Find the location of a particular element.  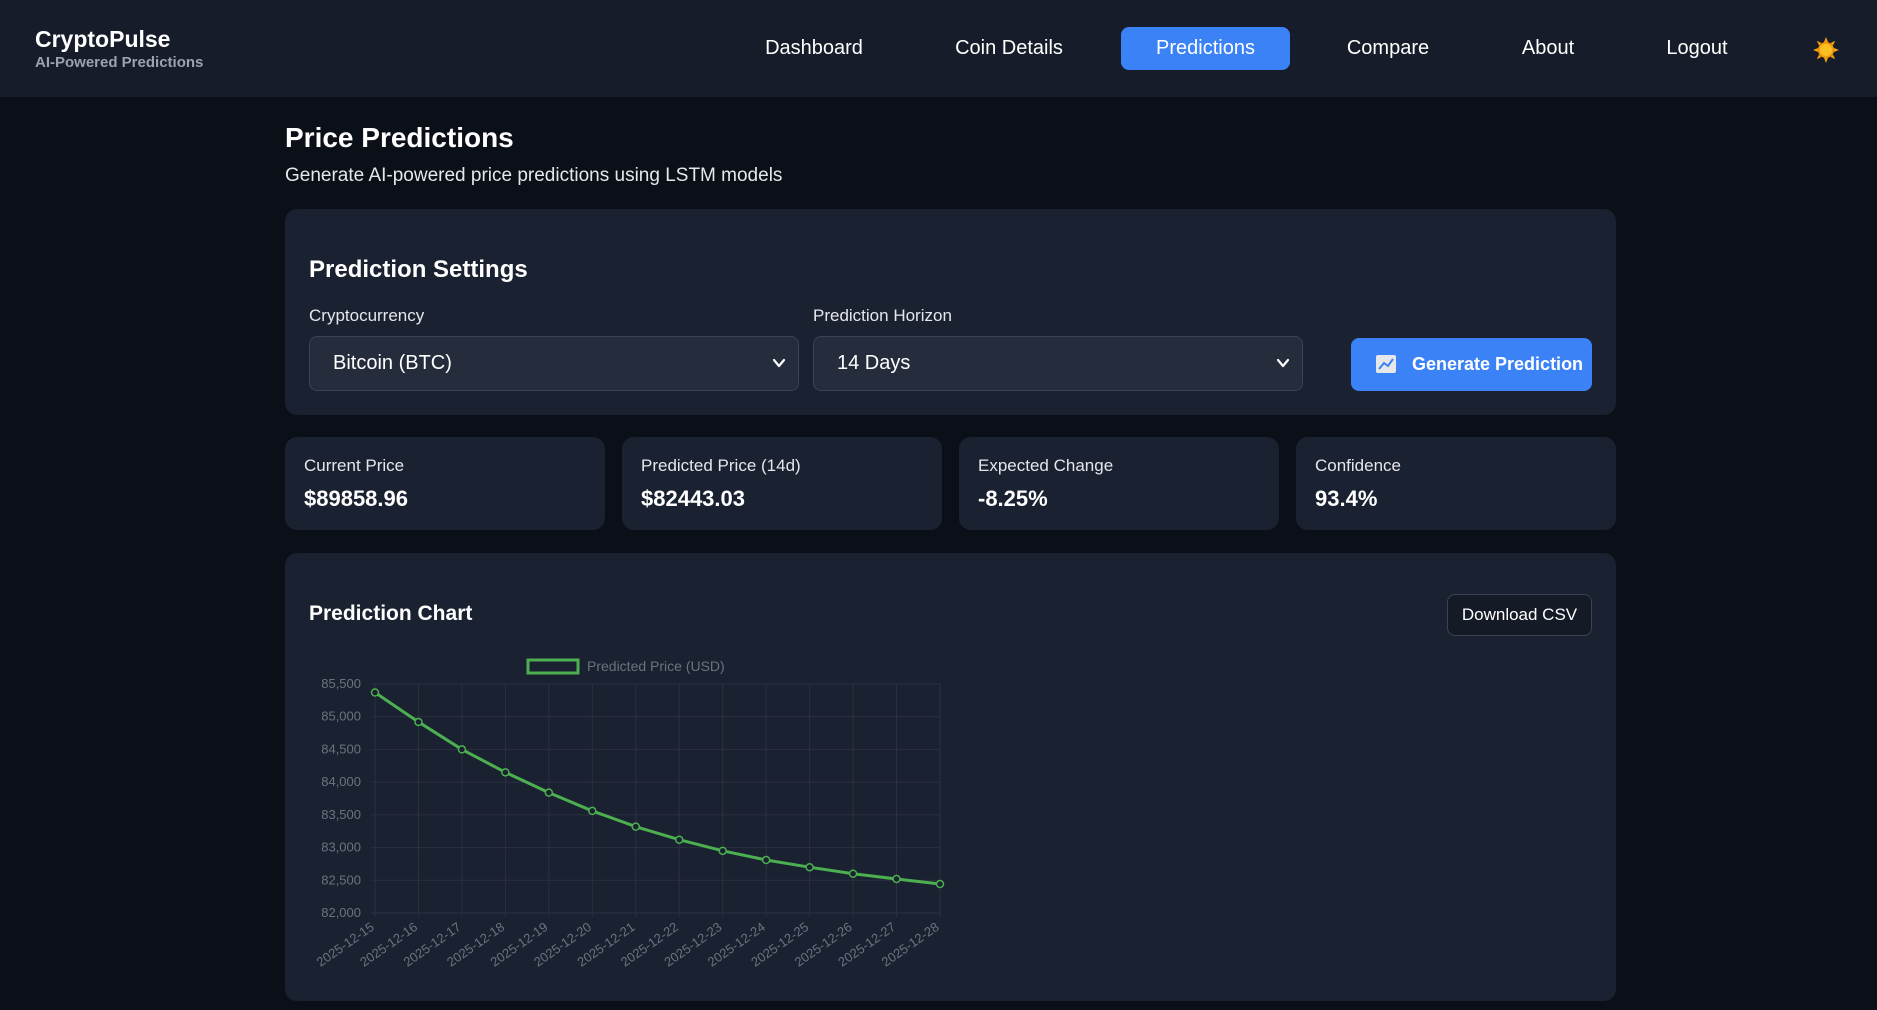

nav-item-logout: Logout is located at coordinates (1697, 48).